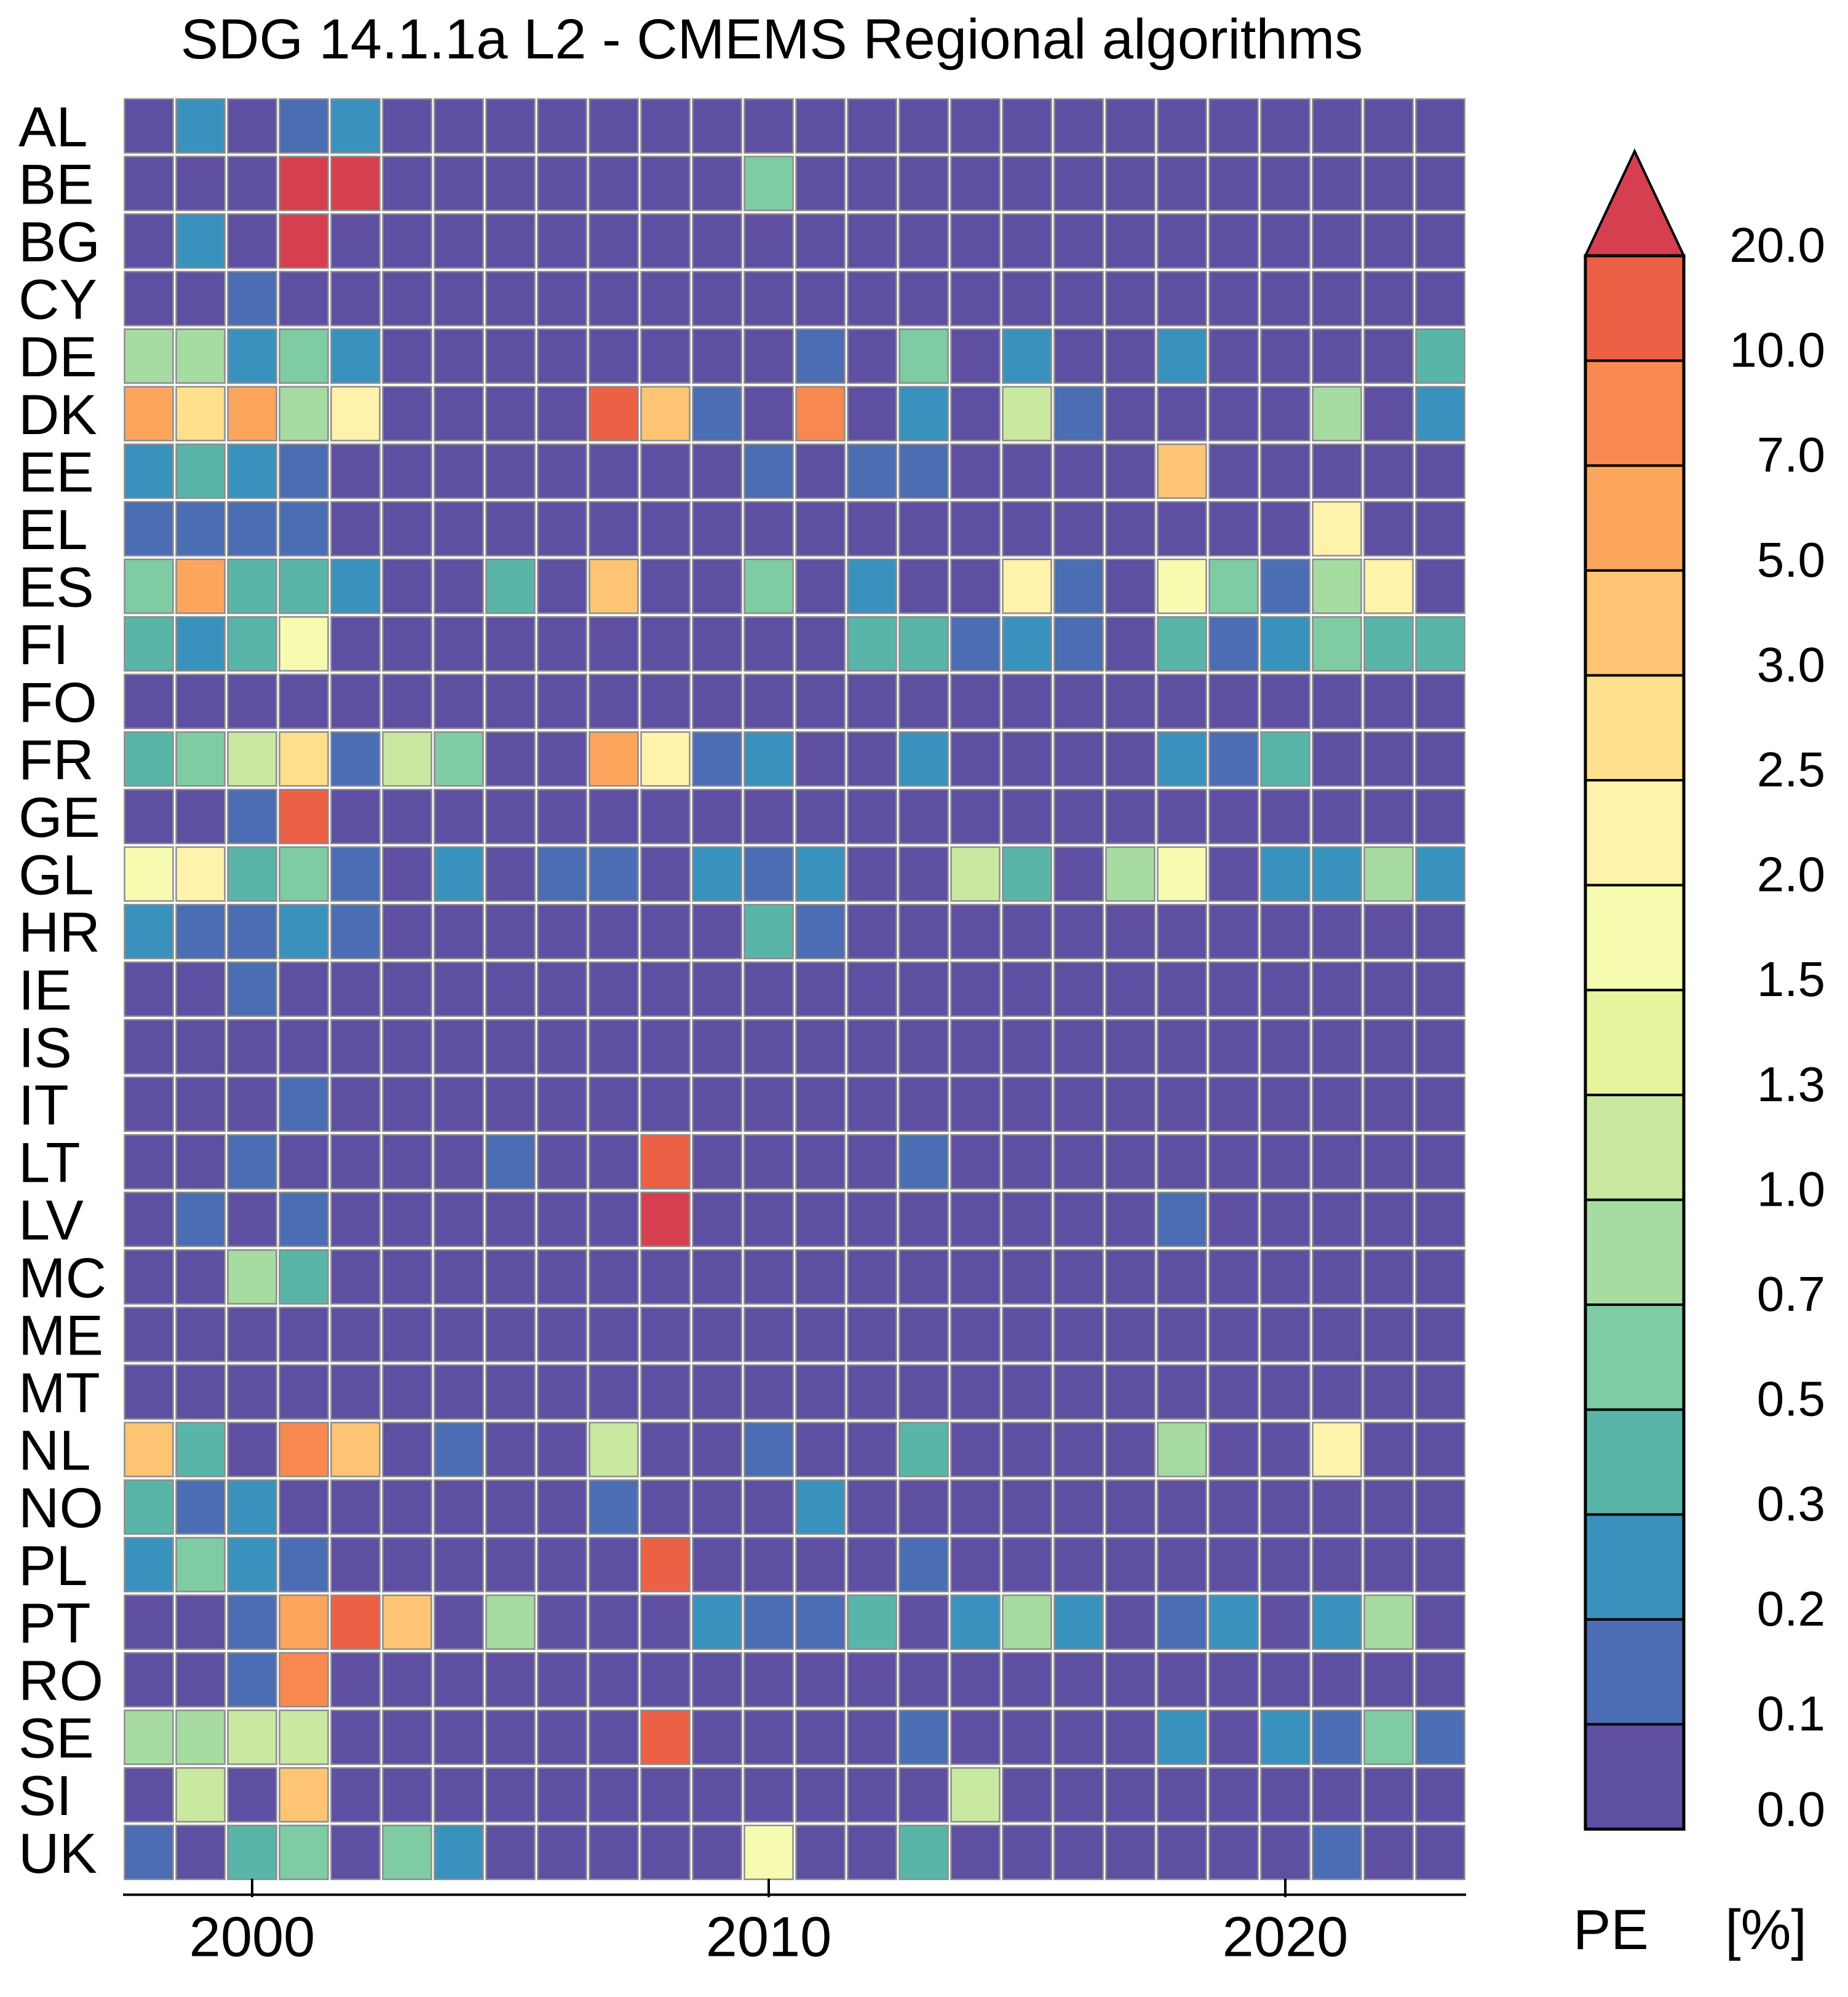 The height and width of the screenshot is (1997, 1848). I want to click on cell-nl-2015, so click(1027, 1450).